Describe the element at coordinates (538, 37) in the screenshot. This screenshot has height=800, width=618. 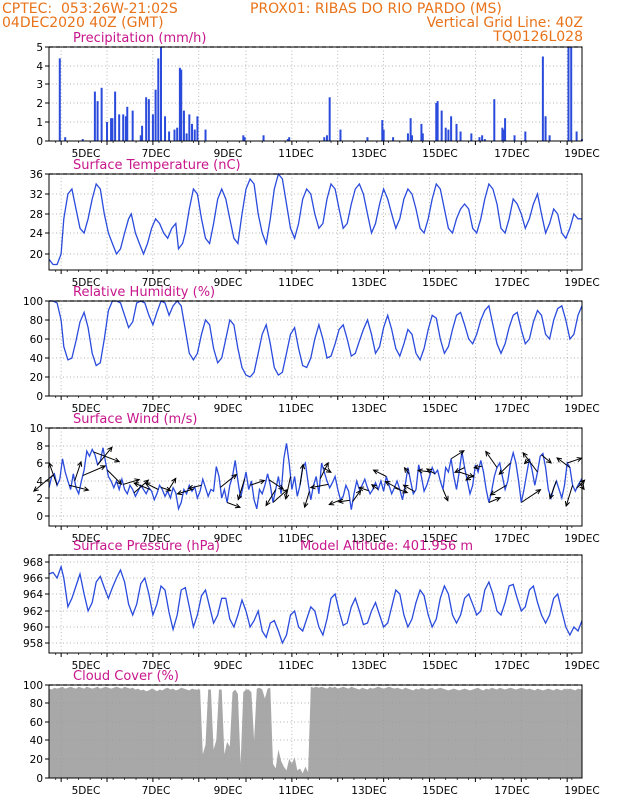
I see `header-model-id: TQ0126L028` at that location.